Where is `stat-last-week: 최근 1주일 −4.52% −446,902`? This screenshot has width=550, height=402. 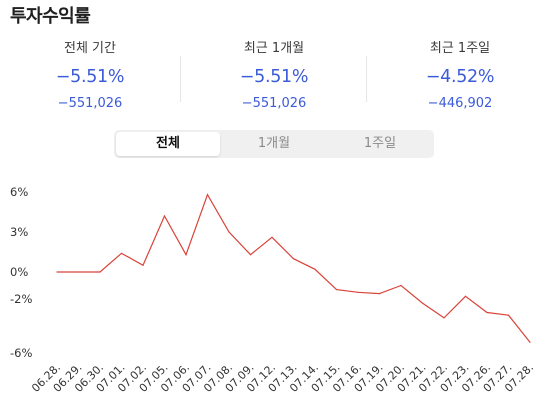
stat-last-week: 최근 1주일 −4.52% −446,902 is located at coordinates (460, 76).